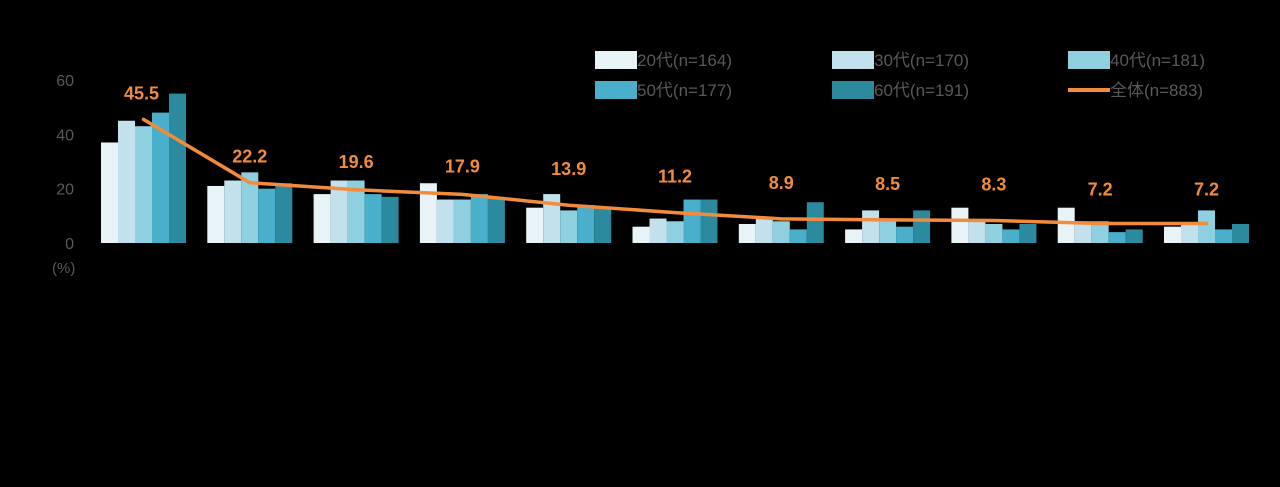 The image size is (1280, 487). I want to click on y-tick-label: 60, so click(65, 81).